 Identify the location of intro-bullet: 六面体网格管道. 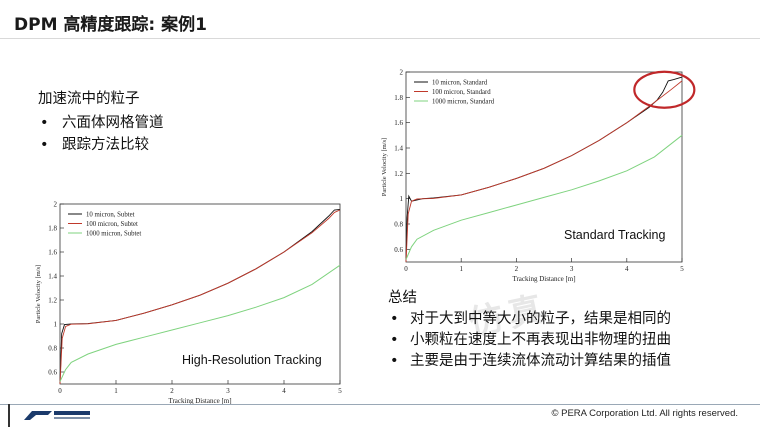
(101, 123).